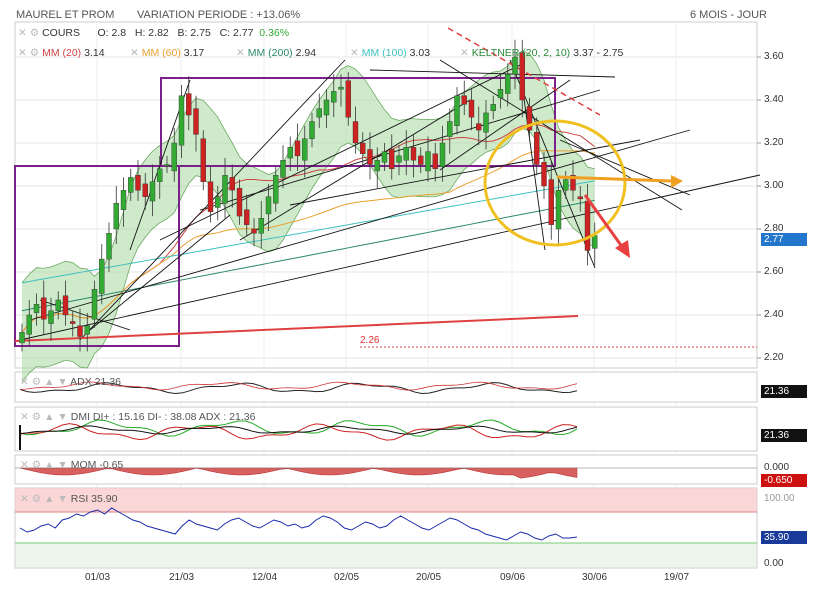 This screenshot has height=595, width=815. I want to click on red-dashed-resistance, so click(524, 71).